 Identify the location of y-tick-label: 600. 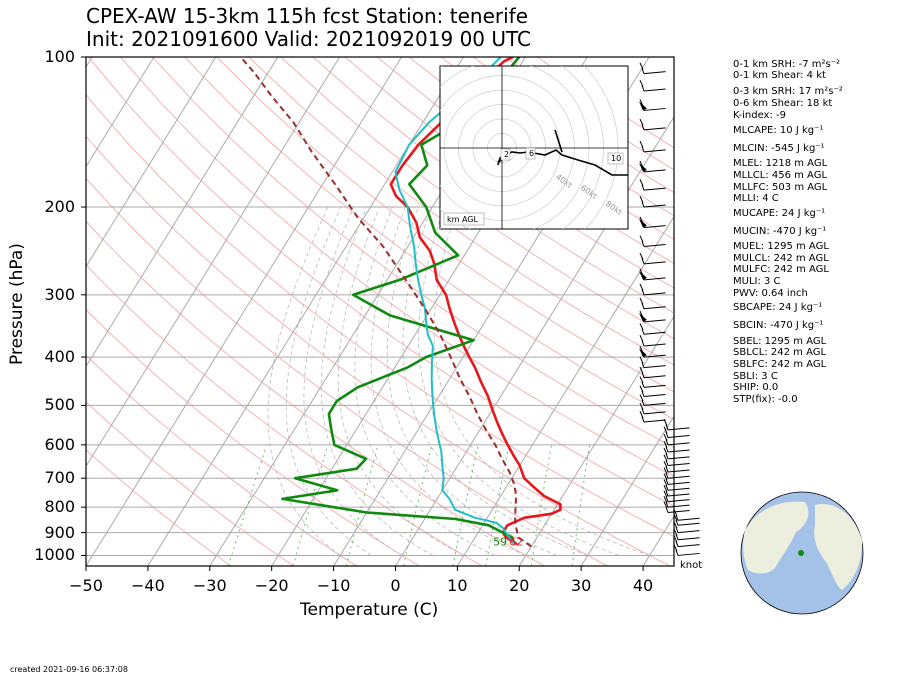
(59, 444).